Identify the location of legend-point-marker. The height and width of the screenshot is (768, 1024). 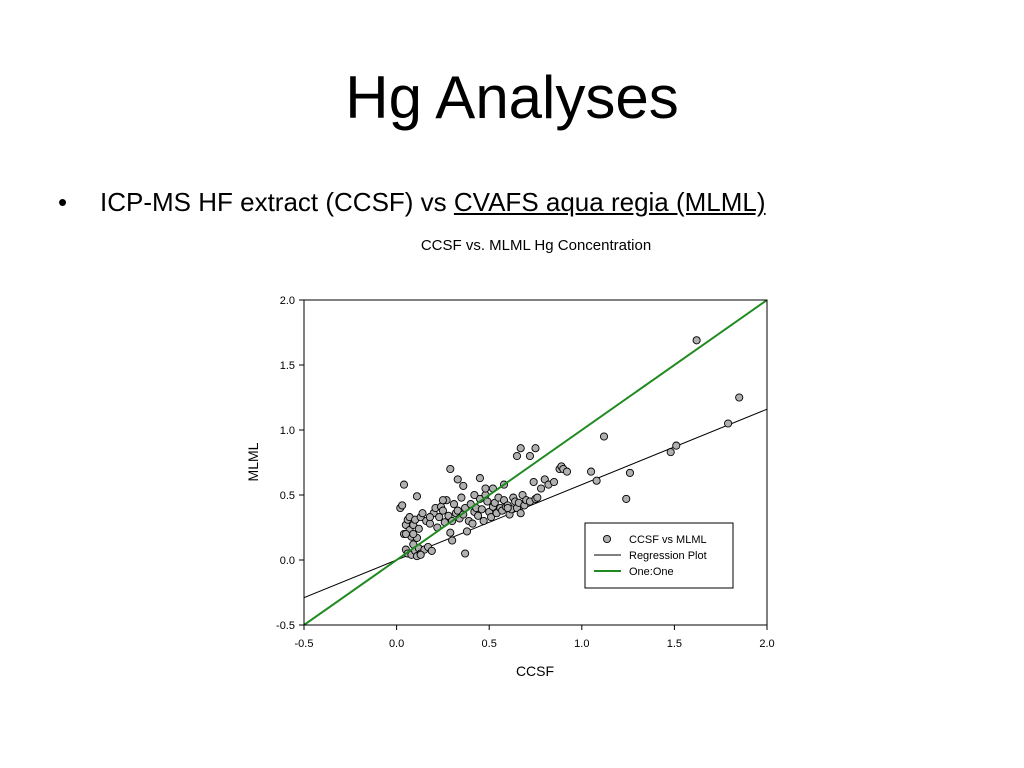
(607, 539).